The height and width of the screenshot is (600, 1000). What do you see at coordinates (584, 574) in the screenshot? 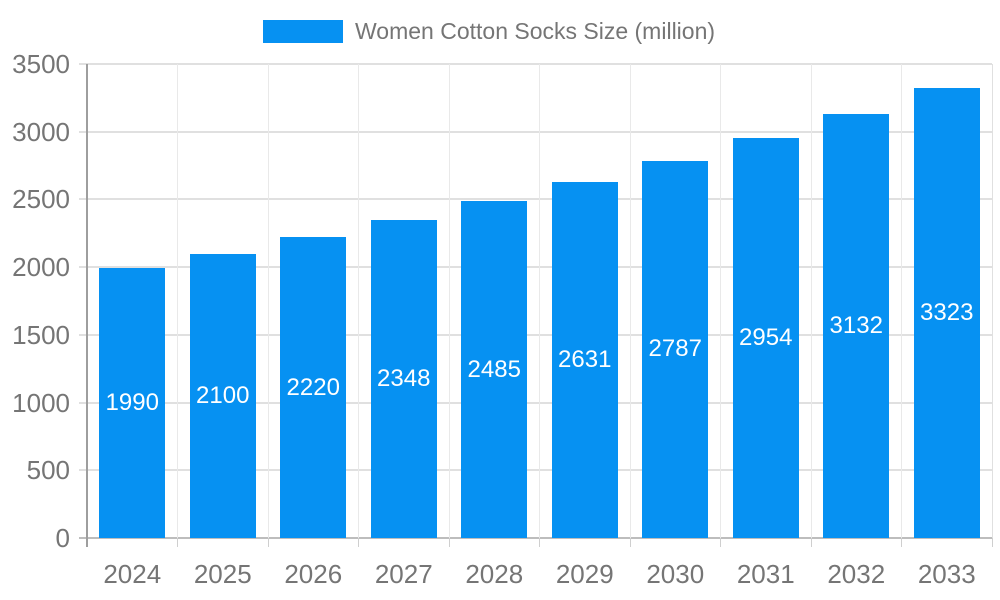
I see `x-axis-tick-label: 2029` at bounding box center [584, 574].